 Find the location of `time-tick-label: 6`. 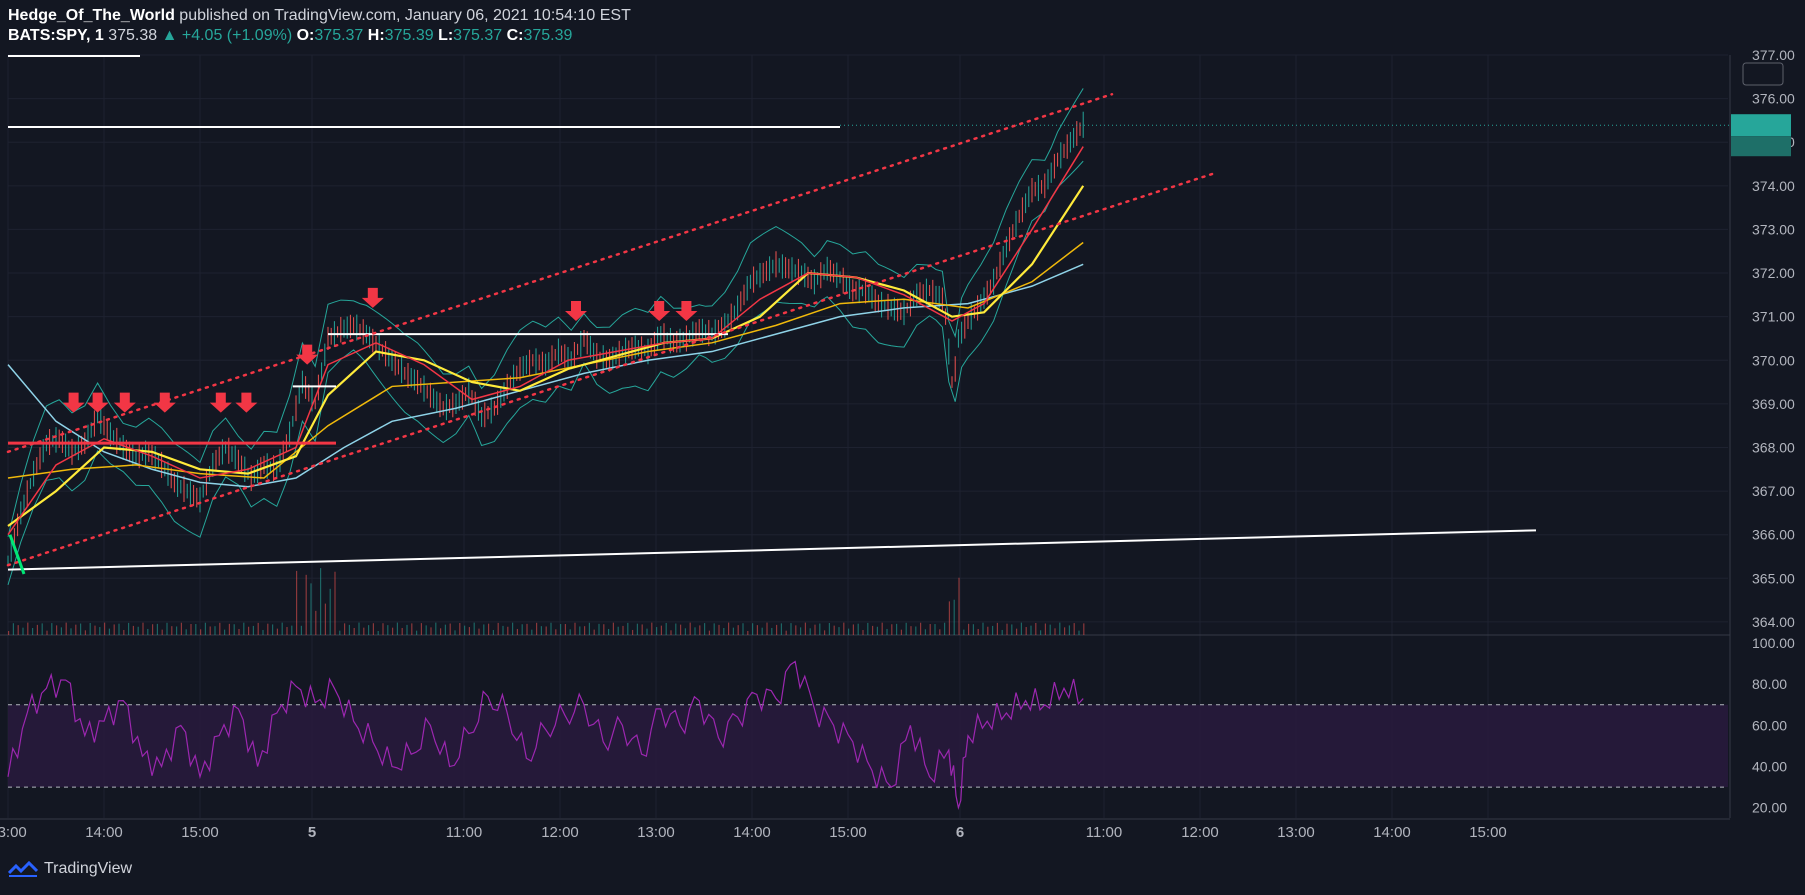

time-tick-label: 6 is located at coordinates (960, 832).